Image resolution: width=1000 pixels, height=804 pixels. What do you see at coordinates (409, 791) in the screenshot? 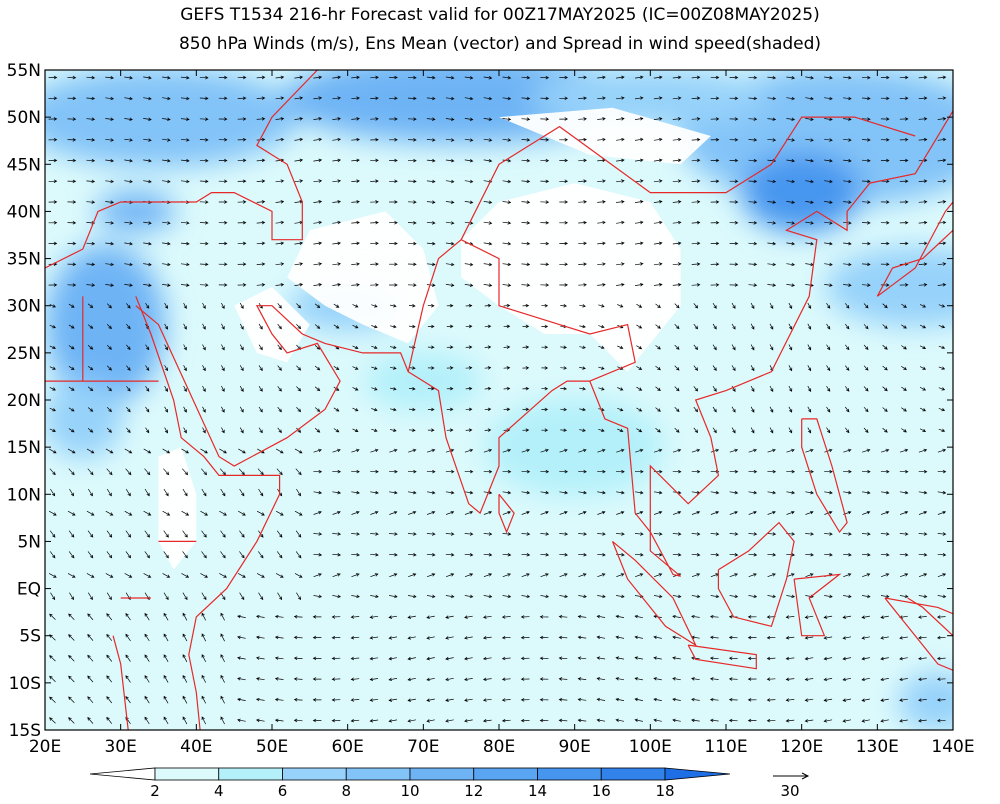
I see `colorbar-label: 10` at bounding box center [409, 791].